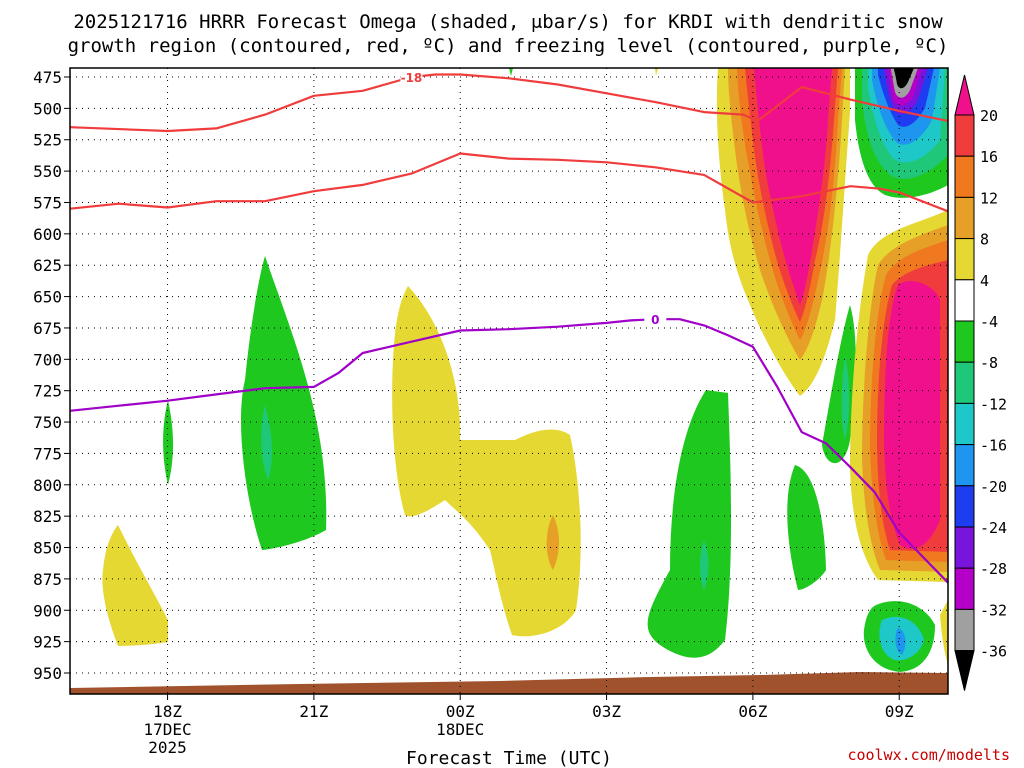  I want to click on y-tick-label: 750, so click(47, 422).